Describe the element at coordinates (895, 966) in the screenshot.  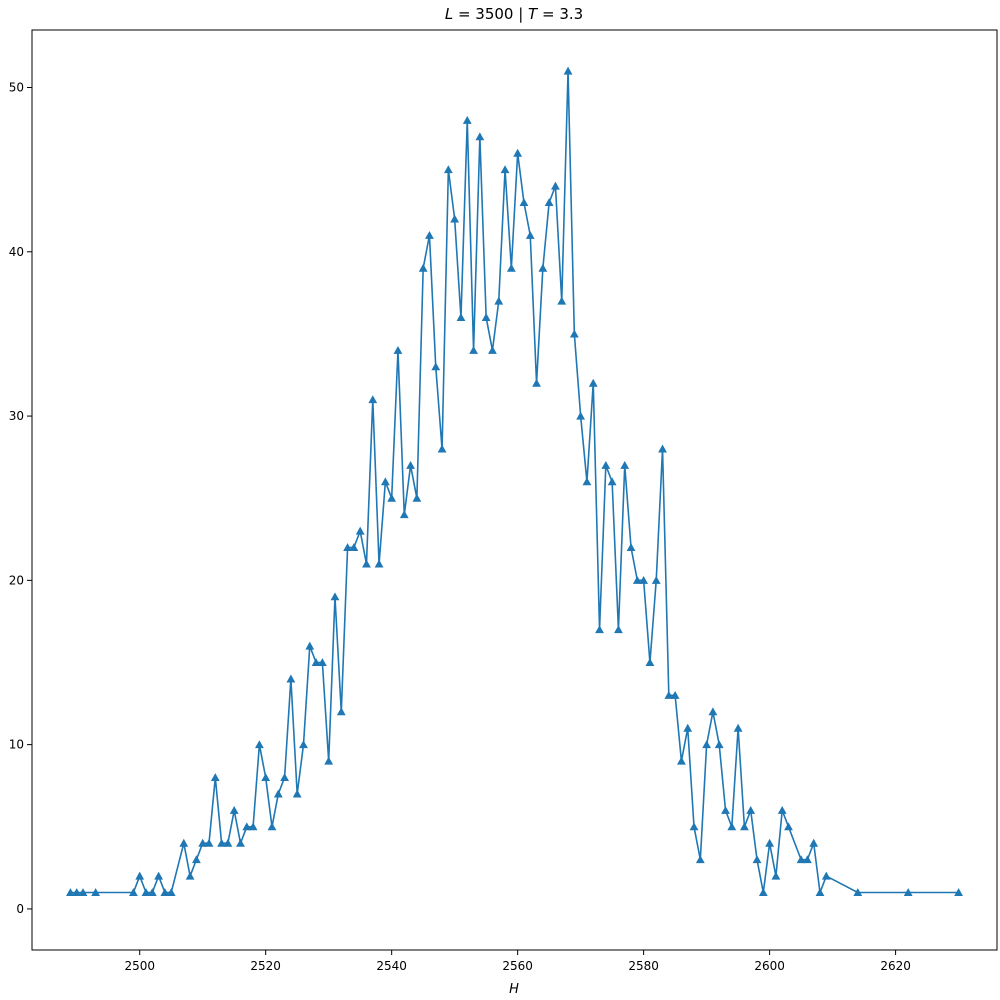
I see `x-tick-label: 2620` at that location.